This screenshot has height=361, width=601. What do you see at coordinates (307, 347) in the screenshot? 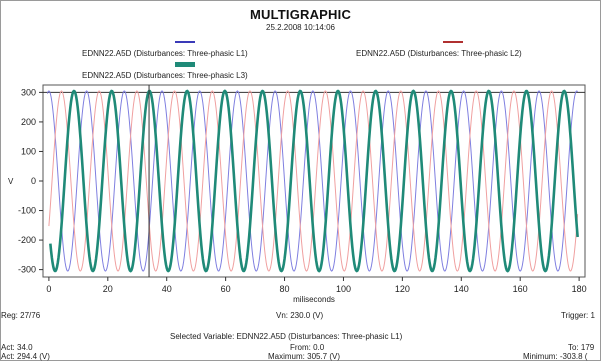
I see `range-from: From: 0.0` at bounding box center [307, 347].